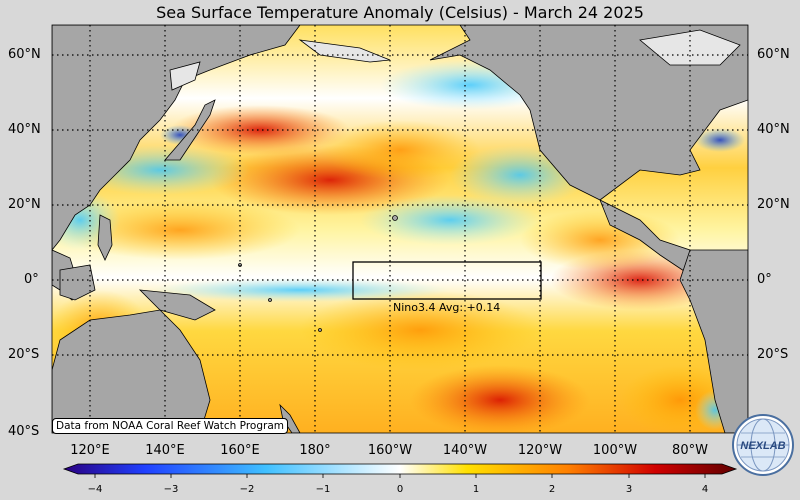 The height and width of the screenshot is (500, 800). Describe the element at coordinates (773, 129) in the screenshot. I see `lat-label-right: 40°N` at that location.